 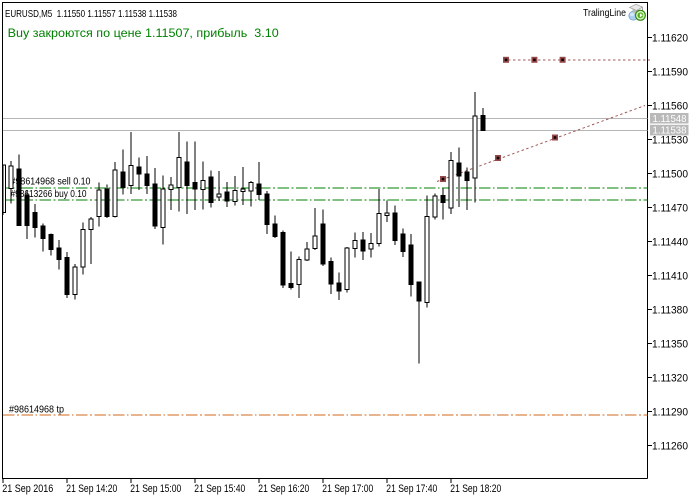 What do you see at coordinates (475, 489) in the screenshot?
I see `svg-text: 21 Sep 18:20` at bounding box center [475, 489].